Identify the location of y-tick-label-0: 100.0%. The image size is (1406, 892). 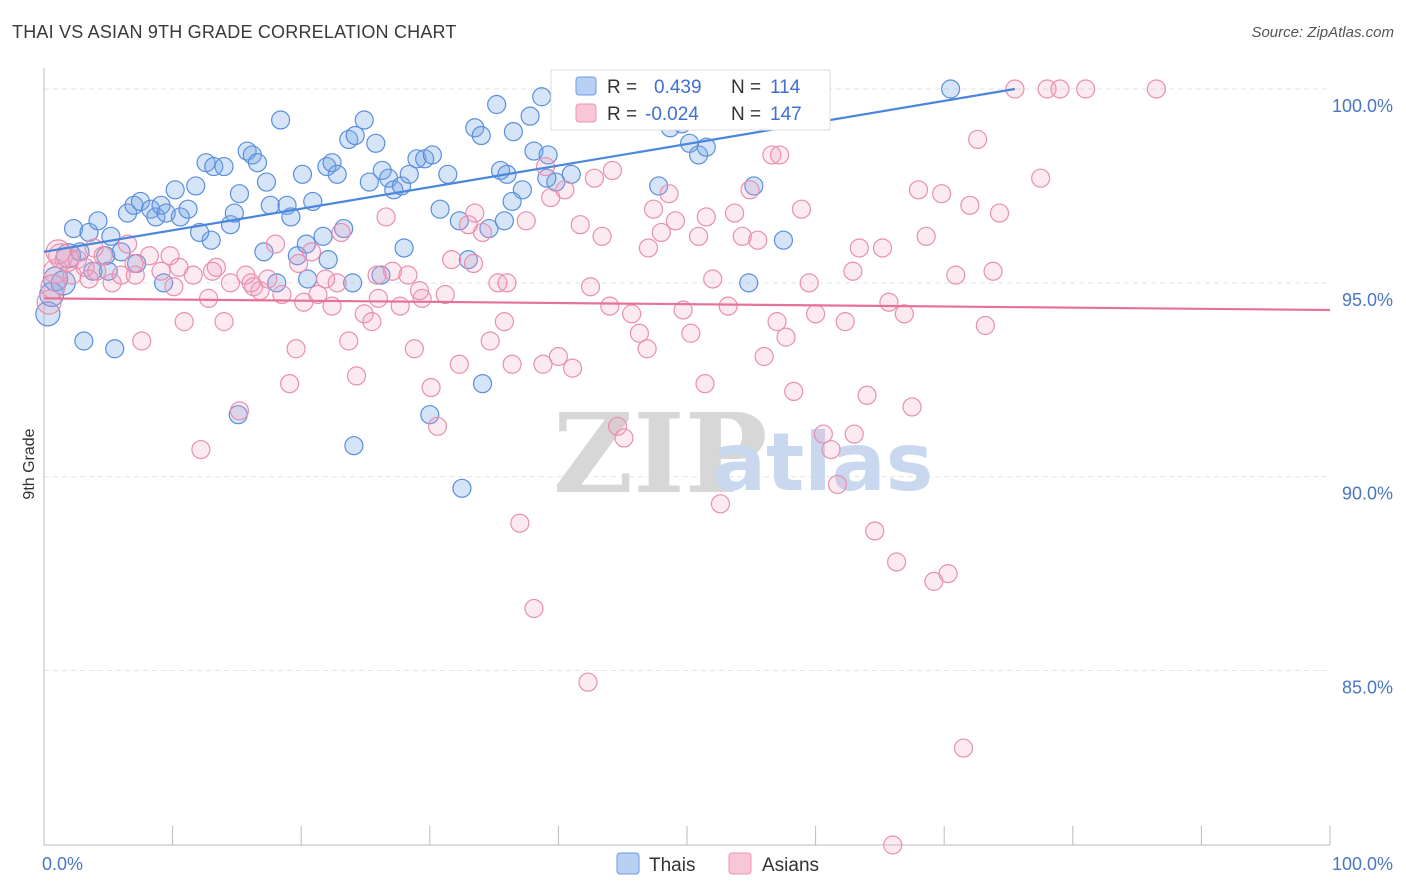
(1362, 106).